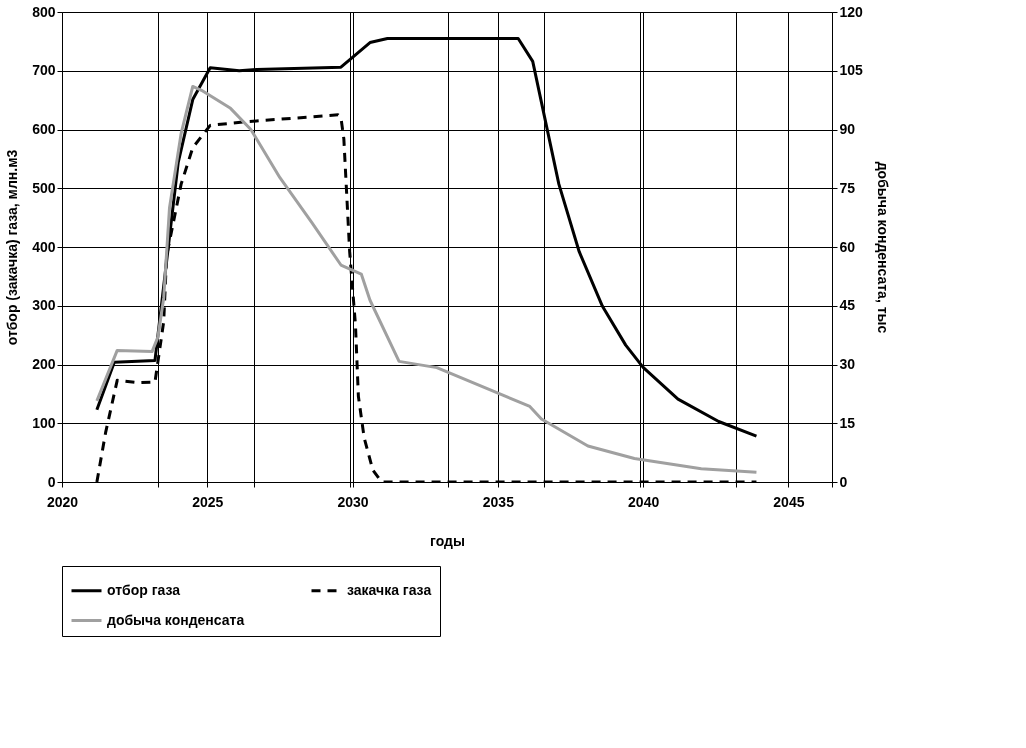 This screenshot has width=1026, height=748. Describe the element at coordinates (847, 246) in the screenshot. I see `y2-tick-label: 60` at that location.